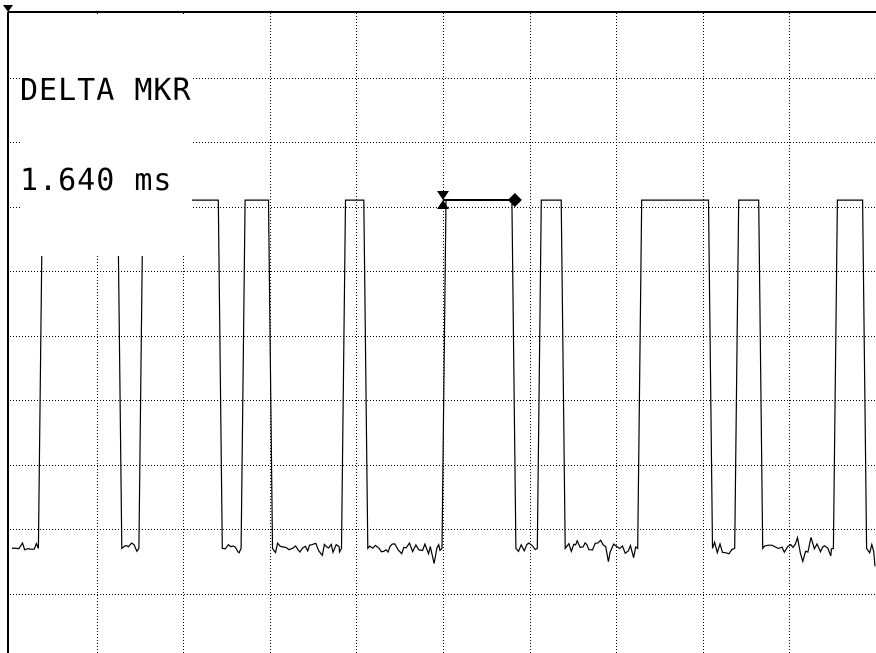 Image resolution: width=876 pixels, height=653 pixels. What do you see at coordinates (443, 200) in the screenshot?
I see `reference-marker-hourglass-icon` at bounding box center [443, 200].